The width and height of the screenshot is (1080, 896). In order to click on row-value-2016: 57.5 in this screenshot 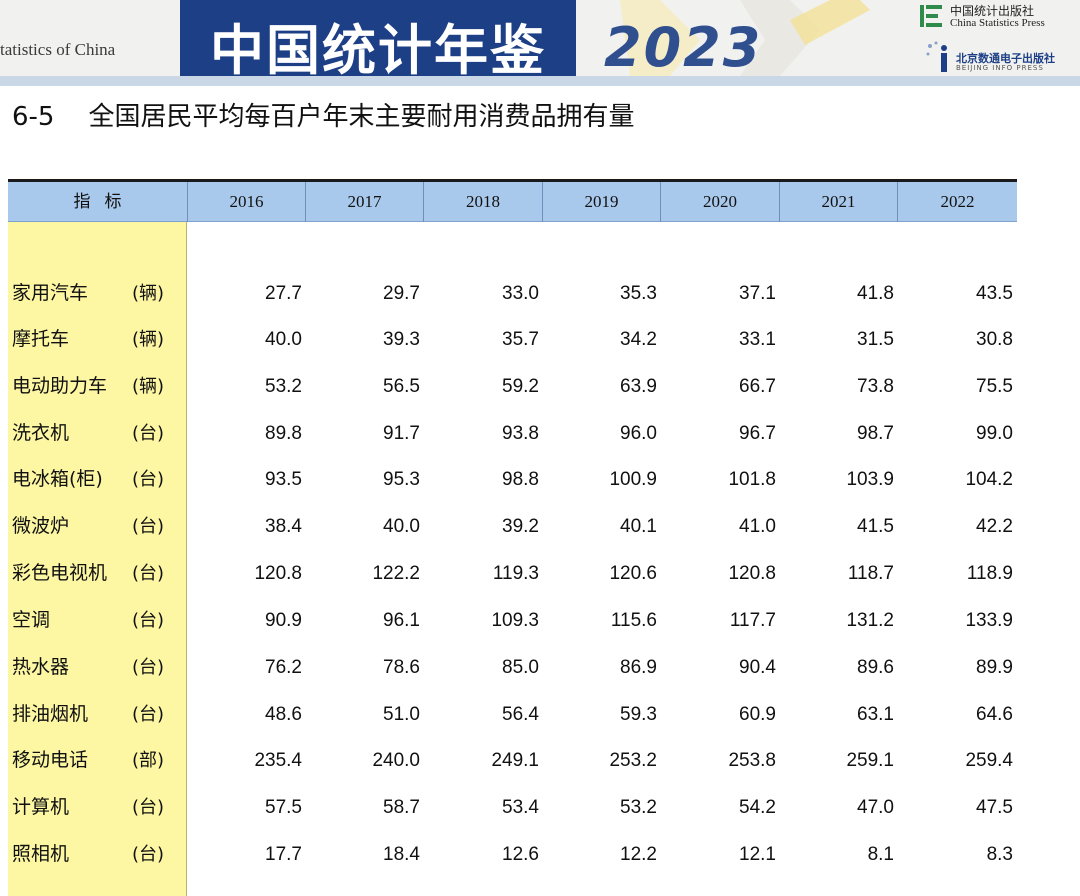, I will do `click(283, 807)`.